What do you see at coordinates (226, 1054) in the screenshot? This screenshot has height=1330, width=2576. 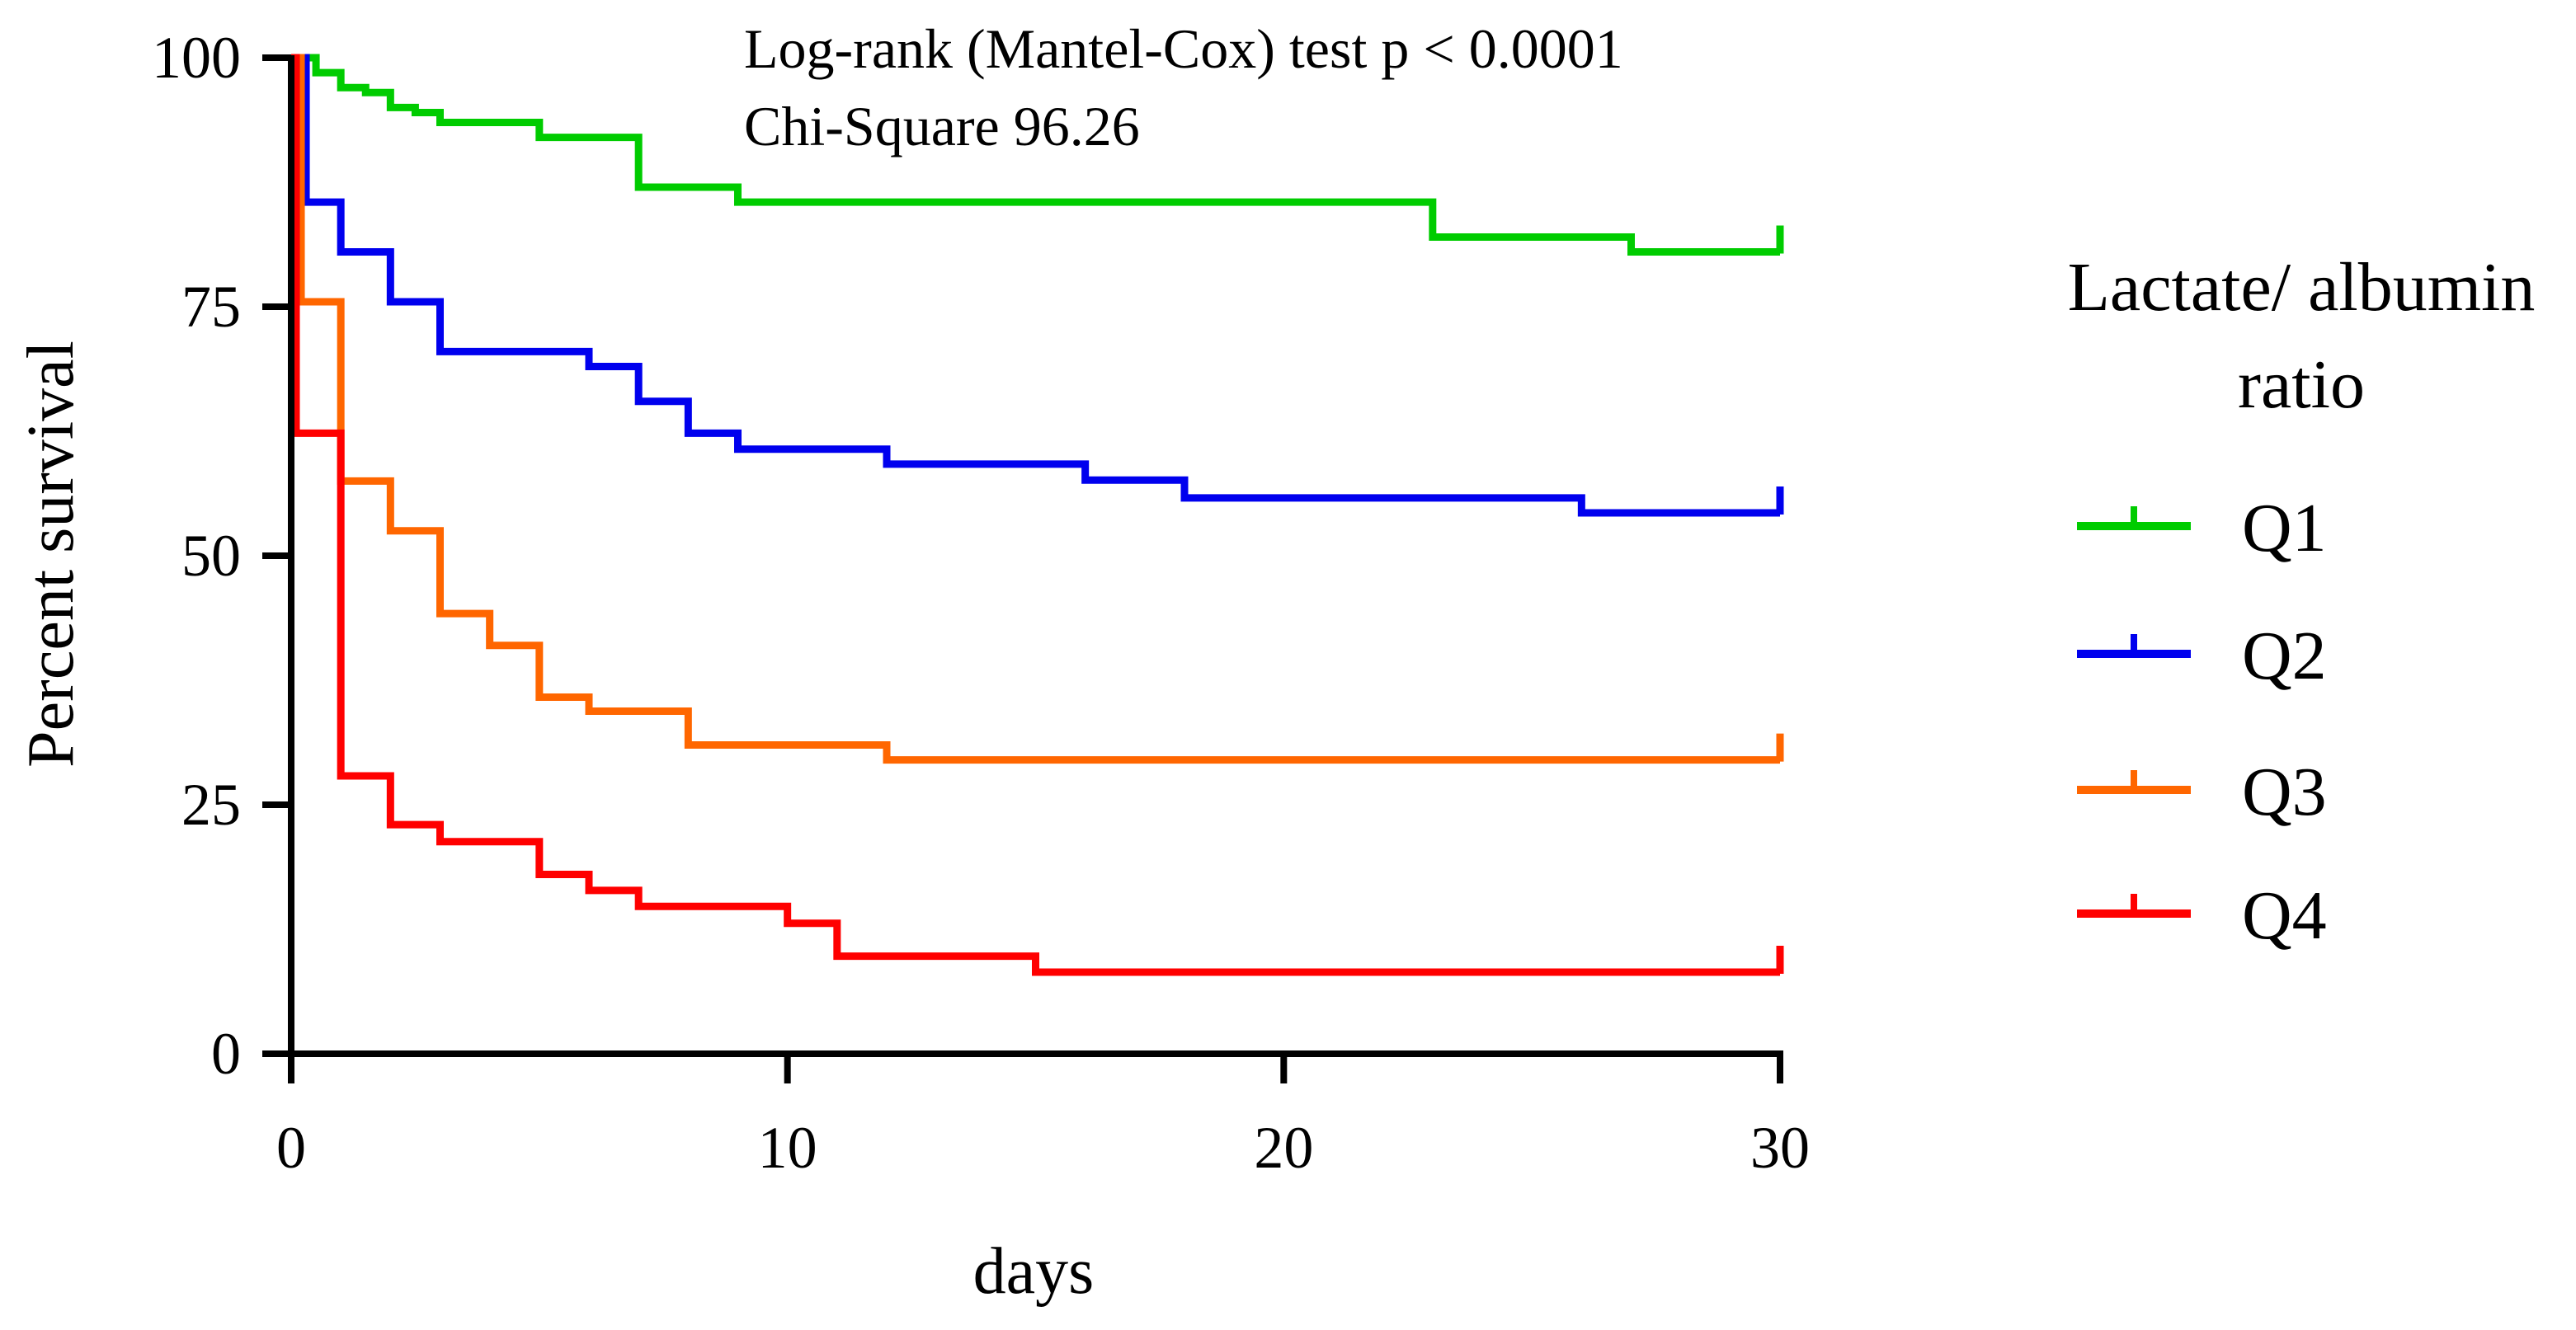 I see `y-tick-label: 0` at bounding box center [226, 1054].